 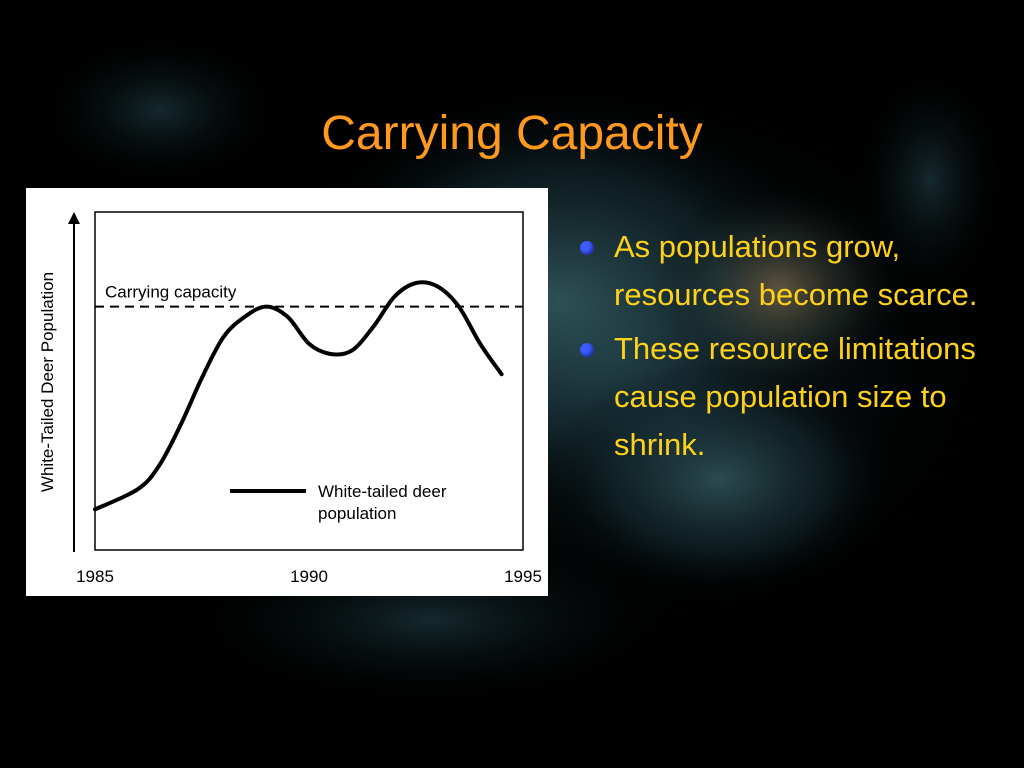 I want to click on slide-title: Carrying Capacity, so click(x=512, y=133).